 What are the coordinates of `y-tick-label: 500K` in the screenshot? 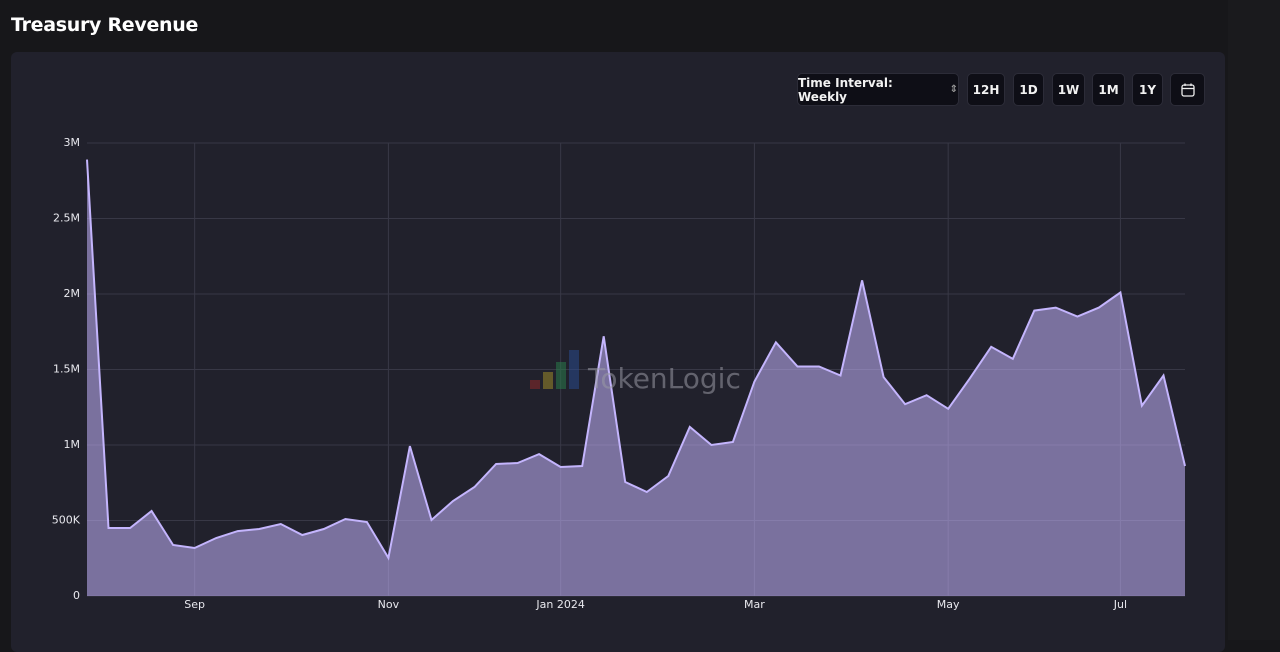 It's located at (66, 520).